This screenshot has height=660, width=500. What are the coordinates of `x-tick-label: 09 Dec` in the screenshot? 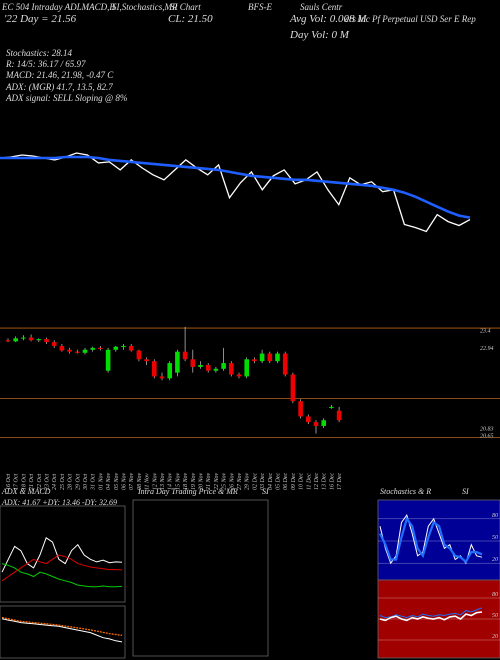 It's located at (294, 481).